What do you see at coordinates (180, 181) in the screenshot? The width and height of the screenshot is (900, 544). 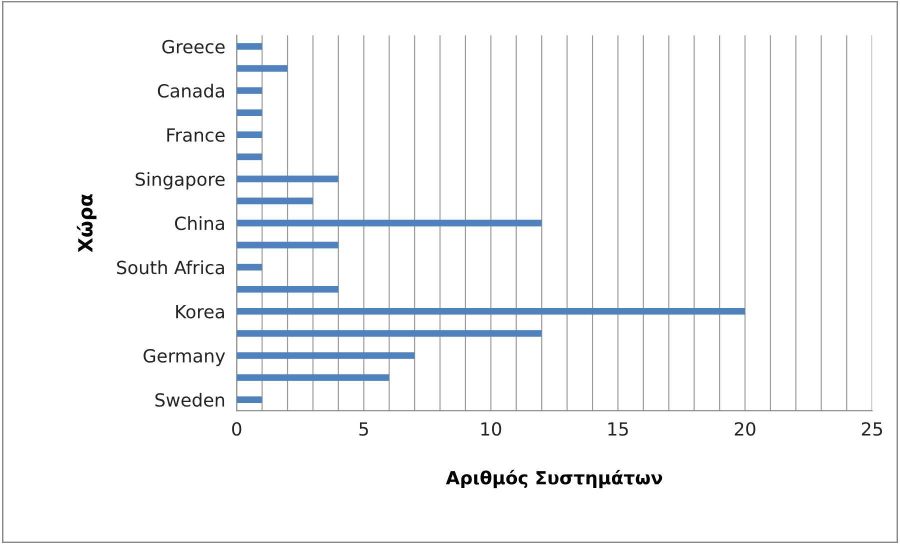 I see `y-tick-label: Singapore` at bounding box center [180, 181].